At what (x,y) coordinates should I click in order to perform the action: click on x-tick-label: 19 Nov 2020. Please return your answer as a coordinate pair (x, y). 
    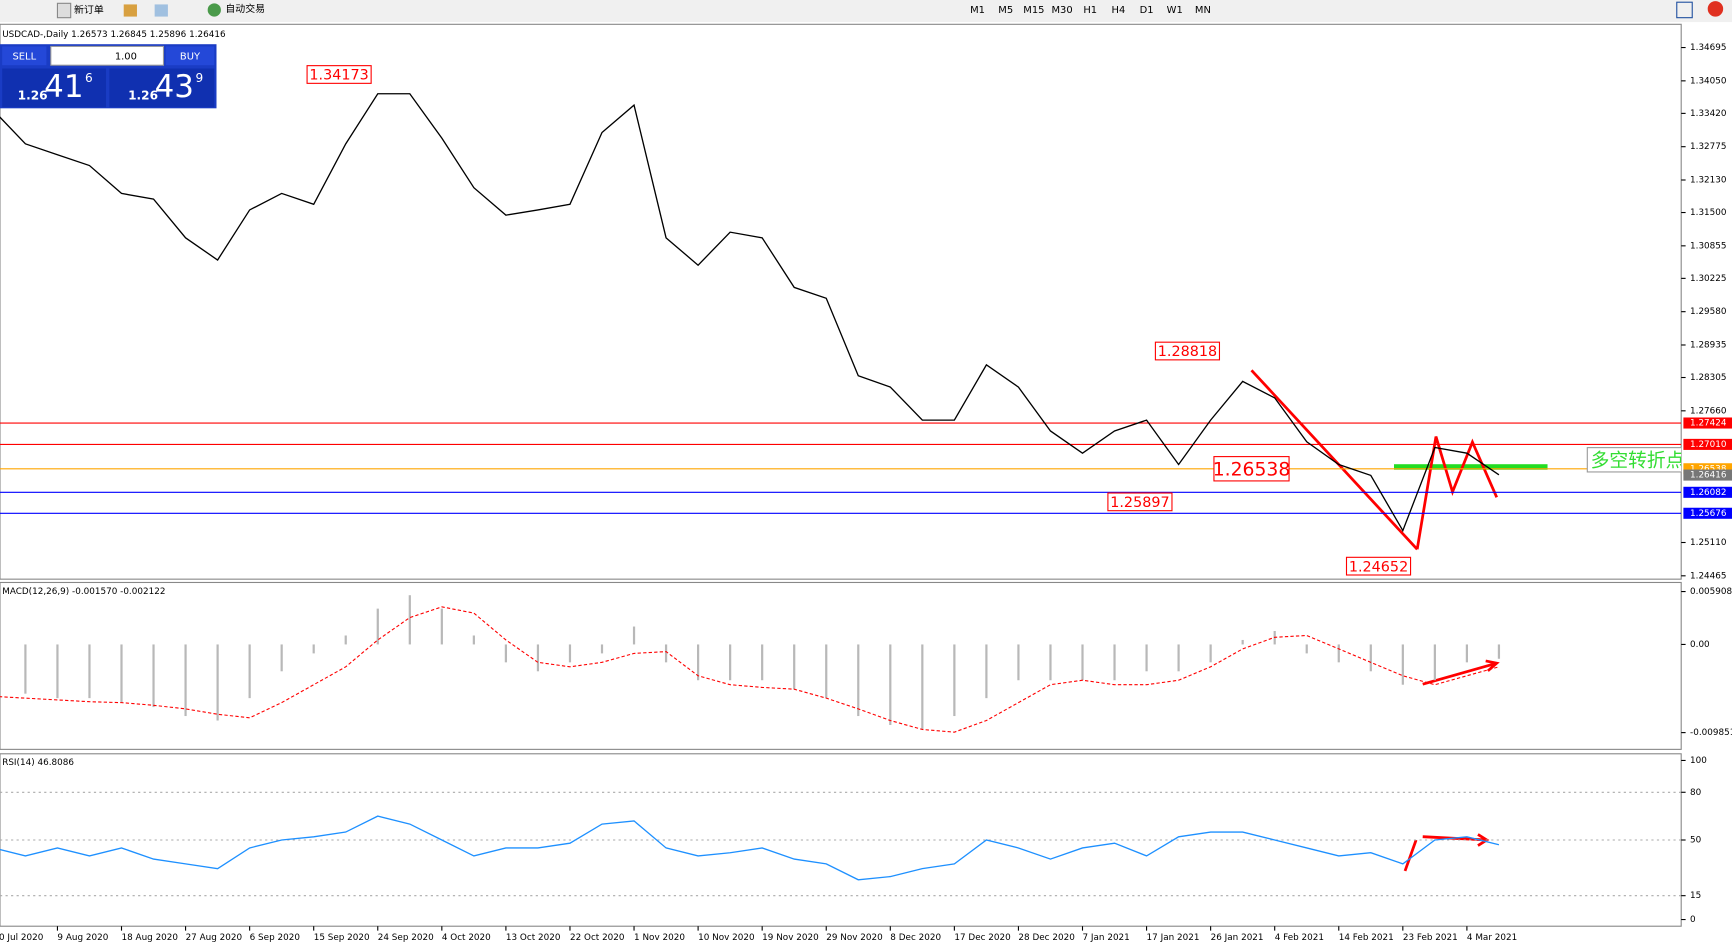
    Looking at the image, I should click on (790, 938).